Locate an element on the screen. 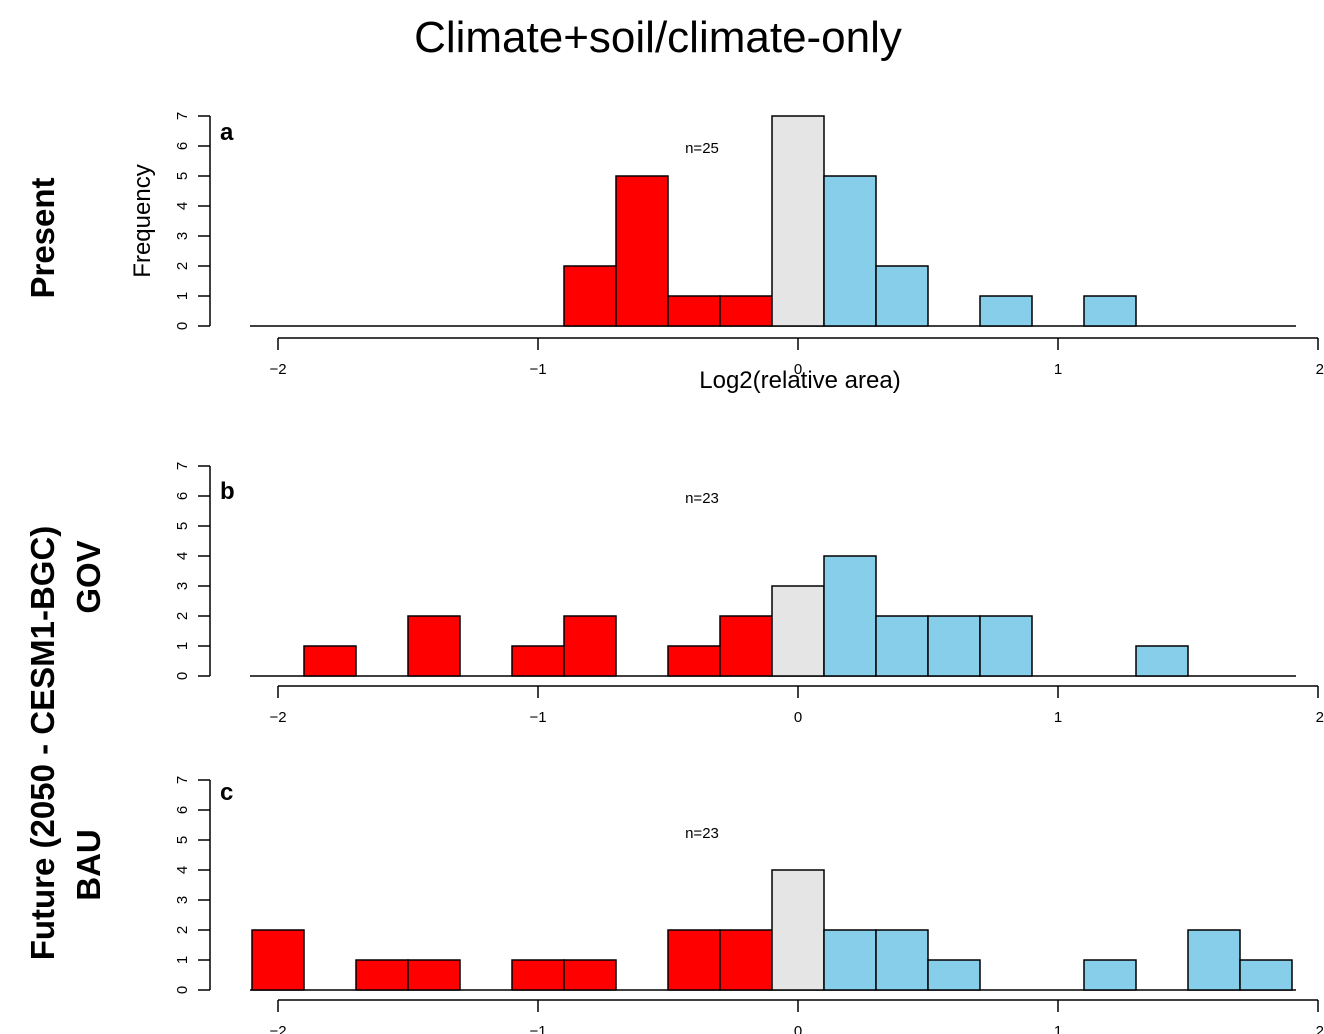  row-label-gov: GOV is located at coordinates (88, 576).